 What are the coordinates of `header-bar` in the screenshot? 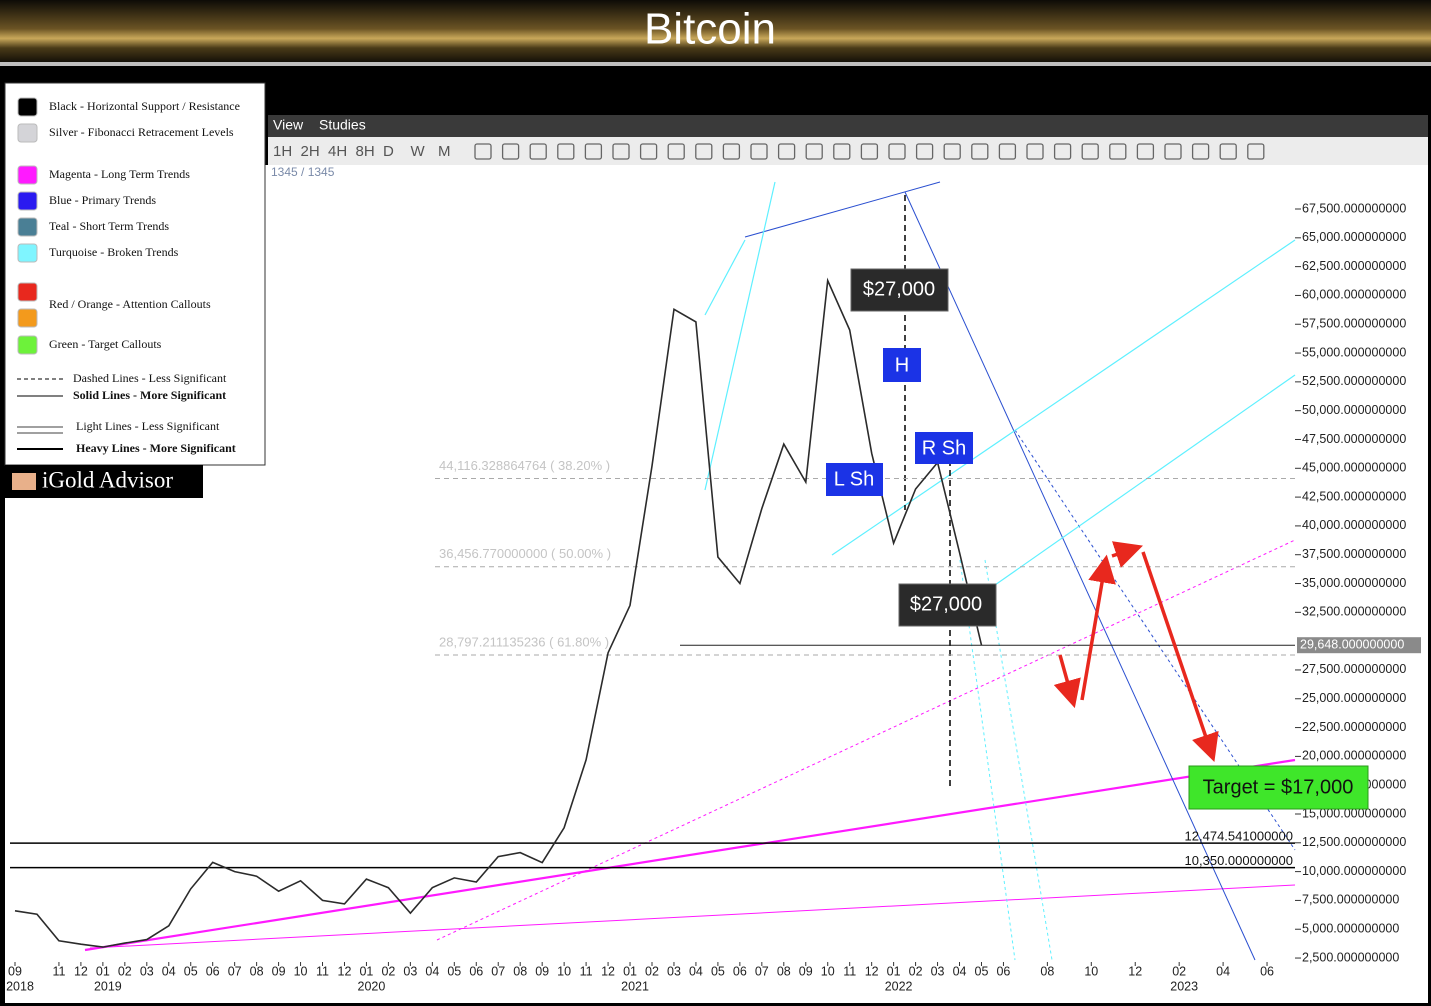 It's located at (715, 32).